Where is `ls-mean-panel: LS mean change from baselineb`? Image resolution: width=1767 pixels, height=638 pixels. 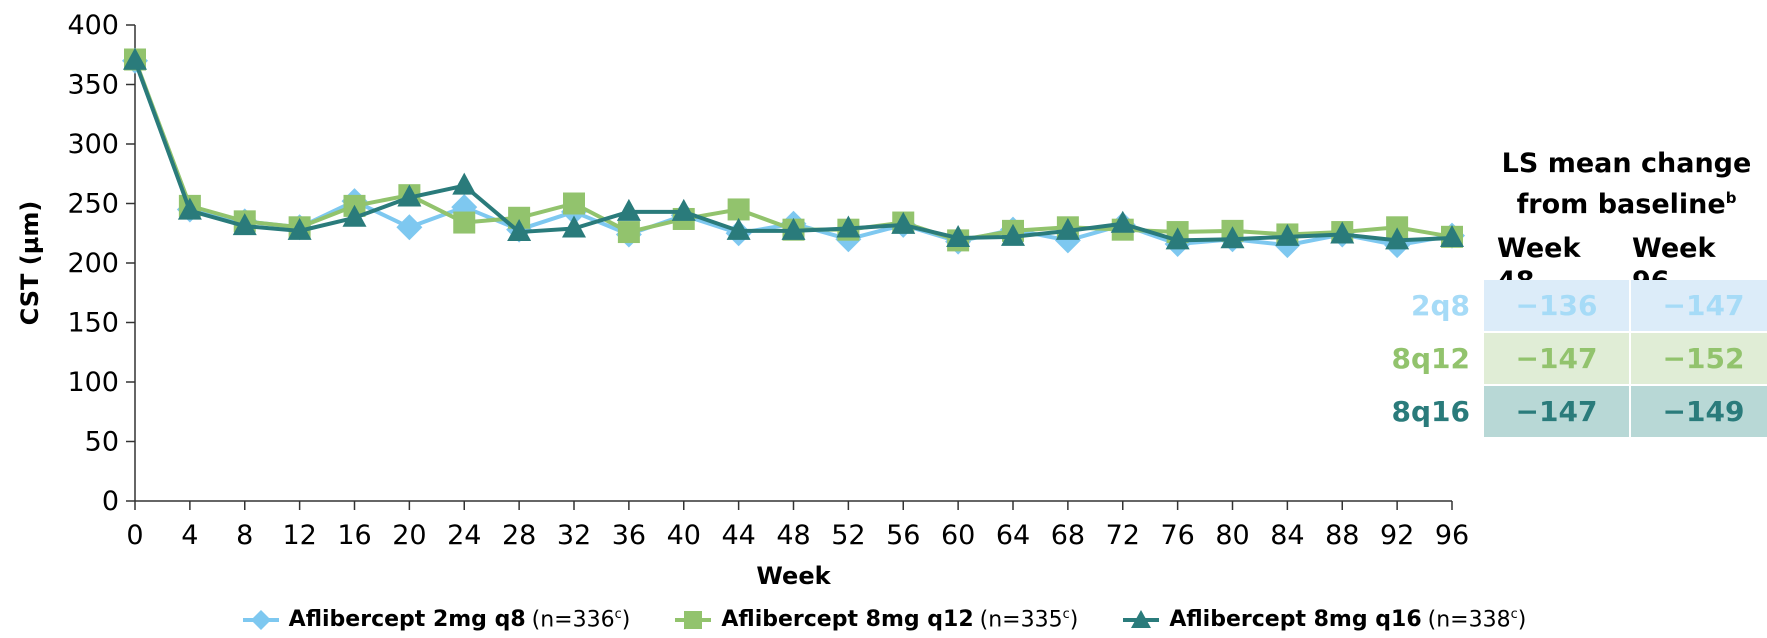
ls-mean-panel: LS mean change from baselineb is located at coordinates (1626, 184).